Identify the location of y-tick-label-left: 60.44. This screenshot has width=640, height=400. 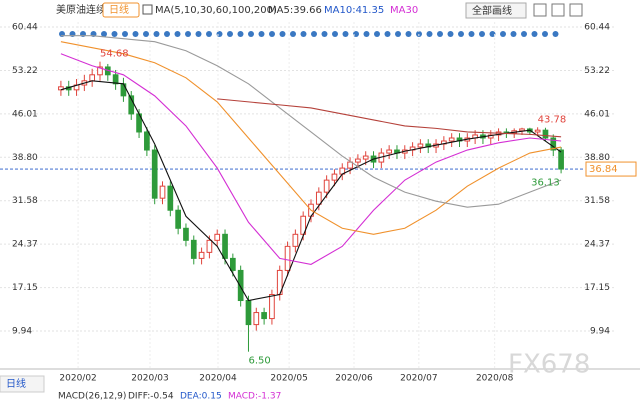
(25, 27).